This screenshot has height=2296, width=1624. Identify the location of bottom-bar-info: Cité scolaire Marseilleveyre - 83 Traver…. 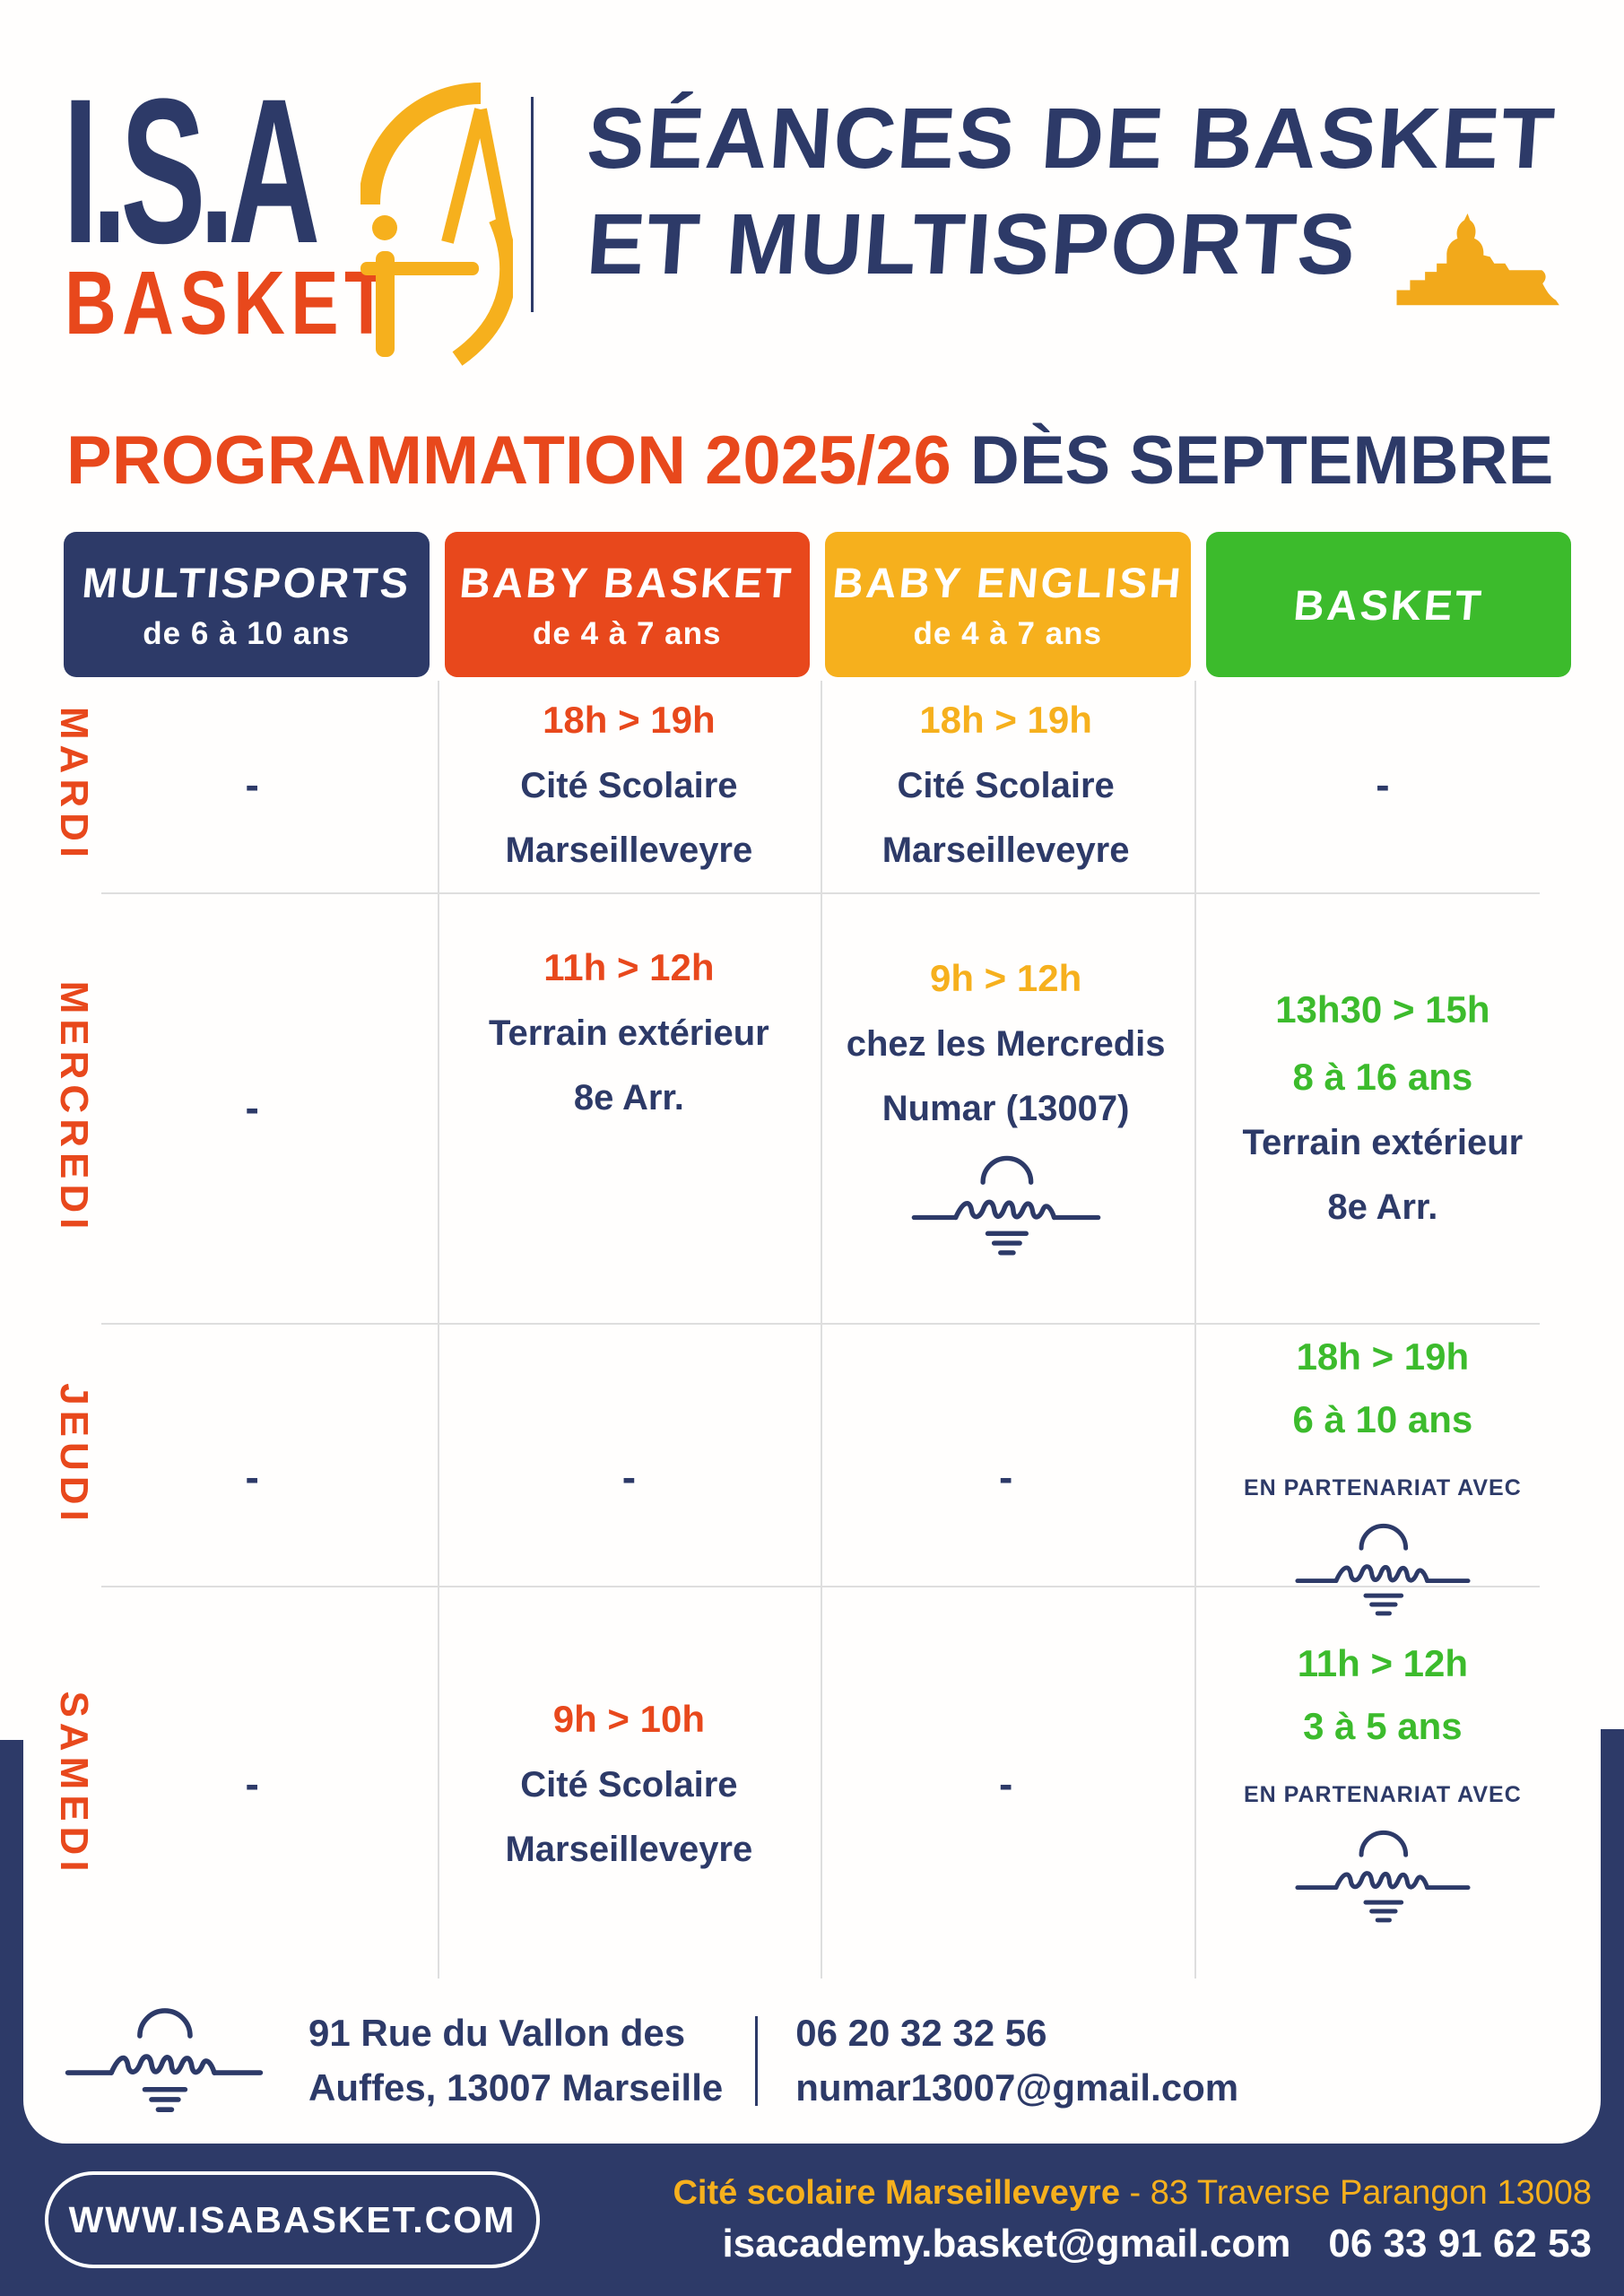
(1132, 2220).